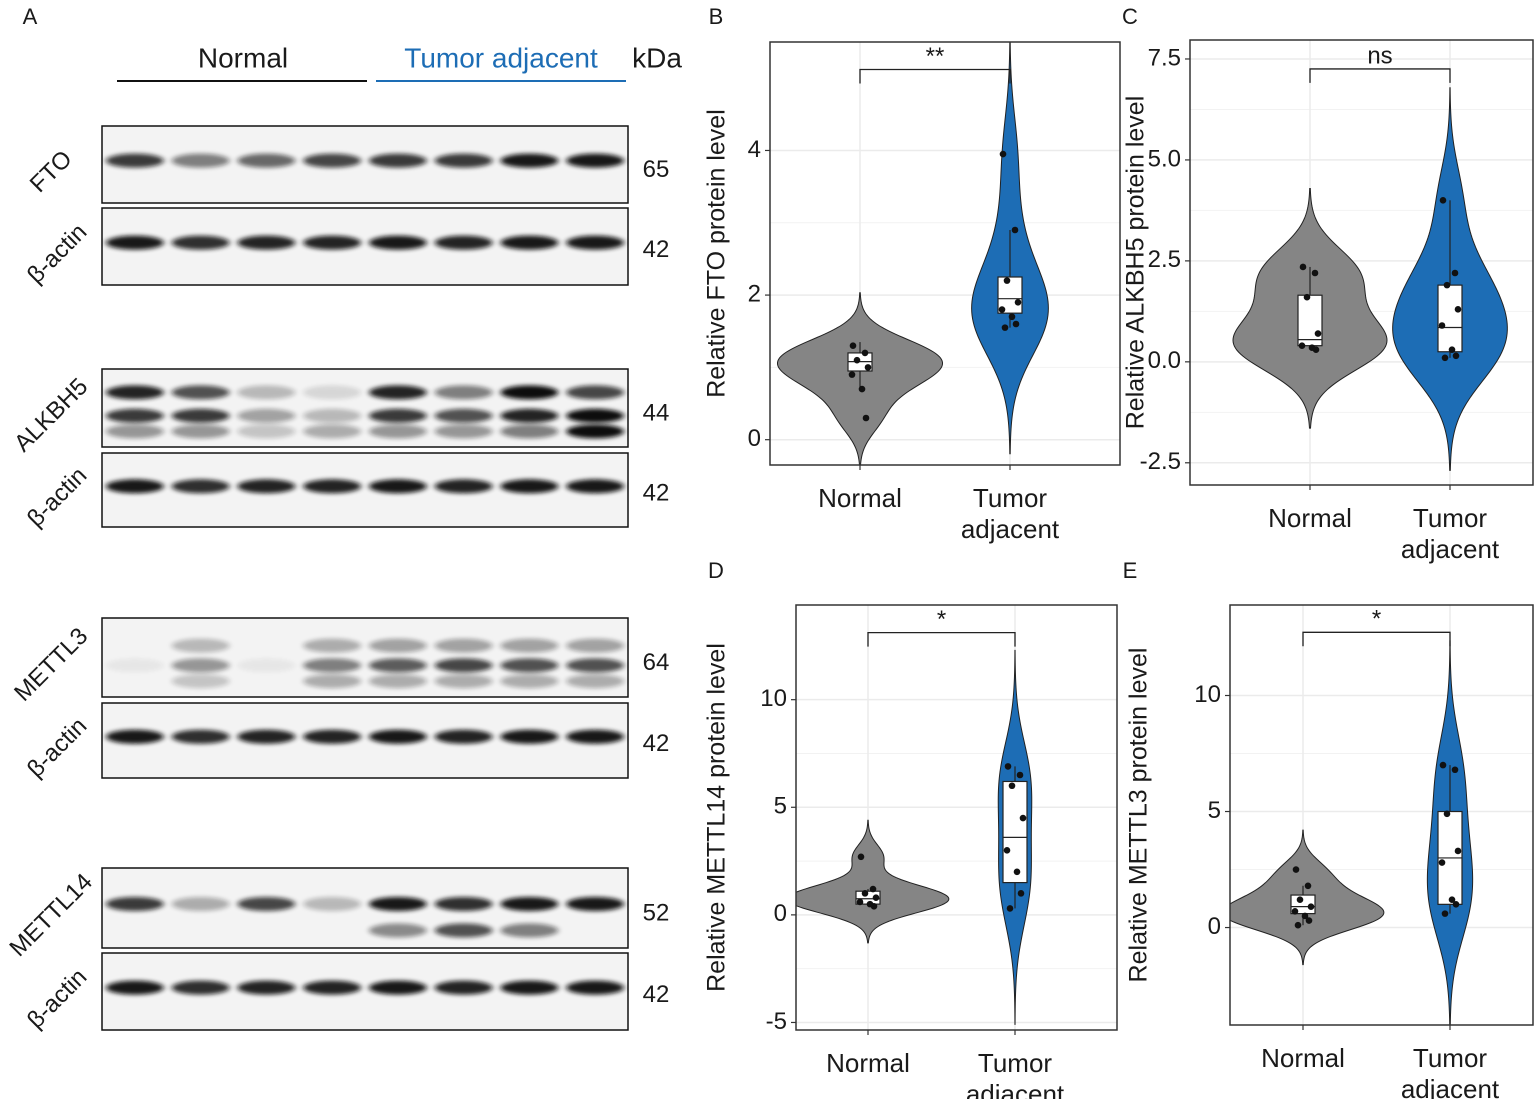  Describe the element at coordinates (51, 915) in the screenshot. I see `protein-label: METTL14` at that location.